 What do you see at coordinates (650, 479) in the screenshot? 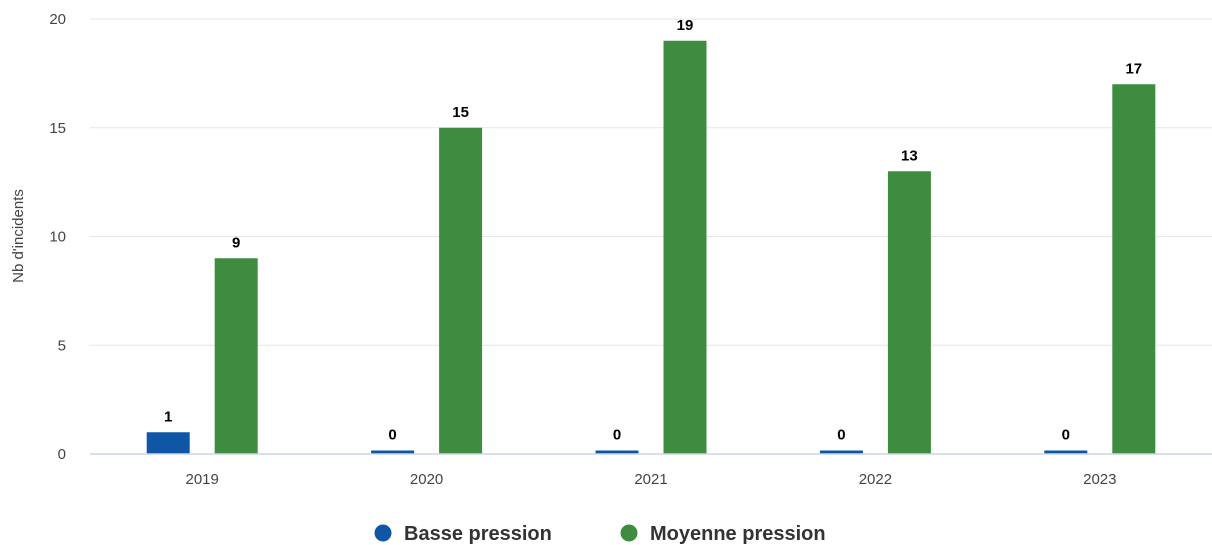
I see `x-tick-label: 2021` at bounding box center [650, 479].